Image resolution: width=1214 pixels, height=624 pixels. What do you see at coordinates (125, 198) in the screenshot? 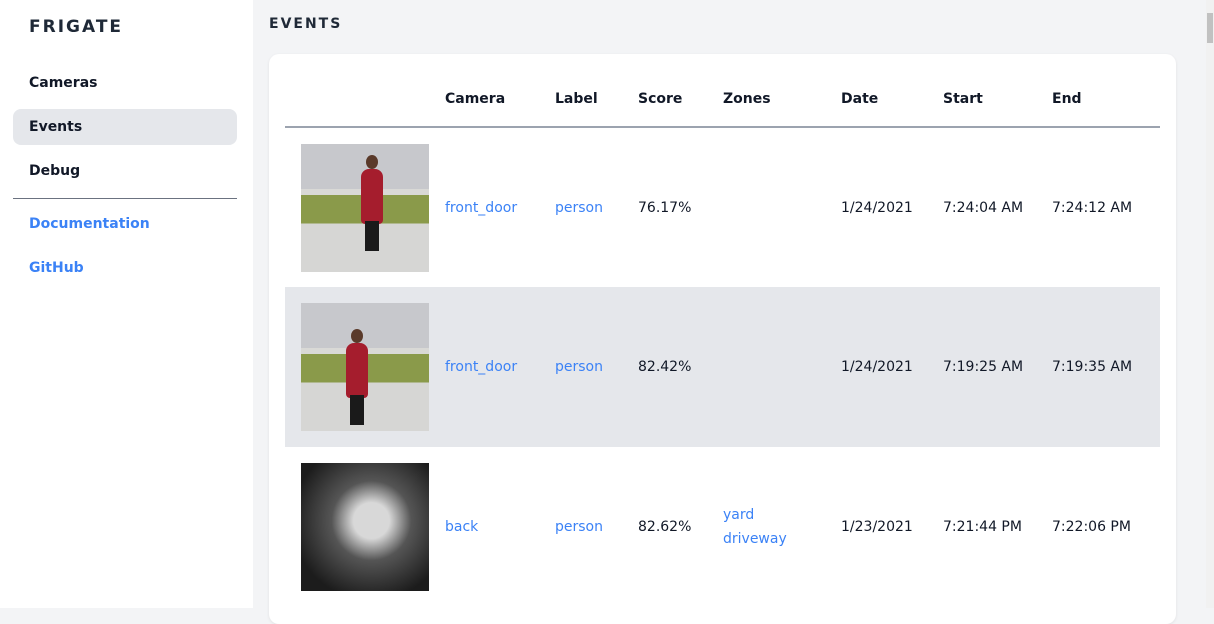
I see `sidebar-divider` at bounding box center [125, 198].